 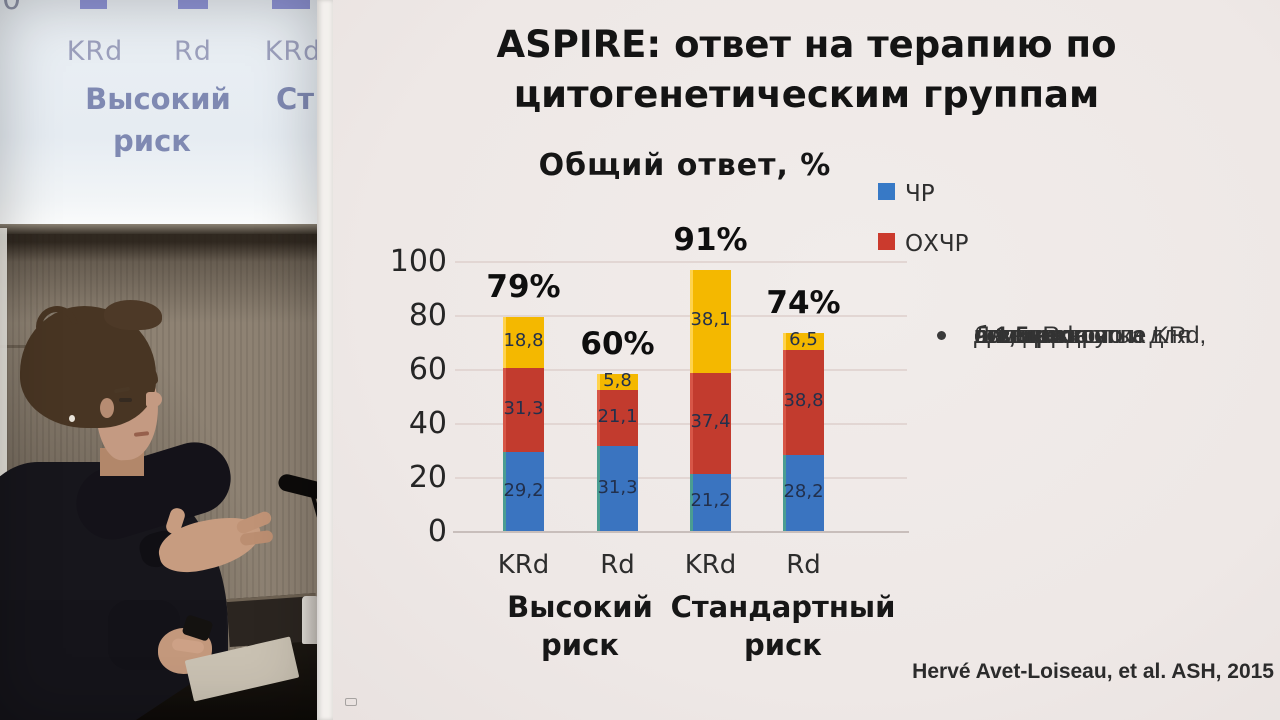 What do you see at coordinates (427, 477) in the screenshot?
I see `y-axis-tick: 20` at bounding box center [427, 477].